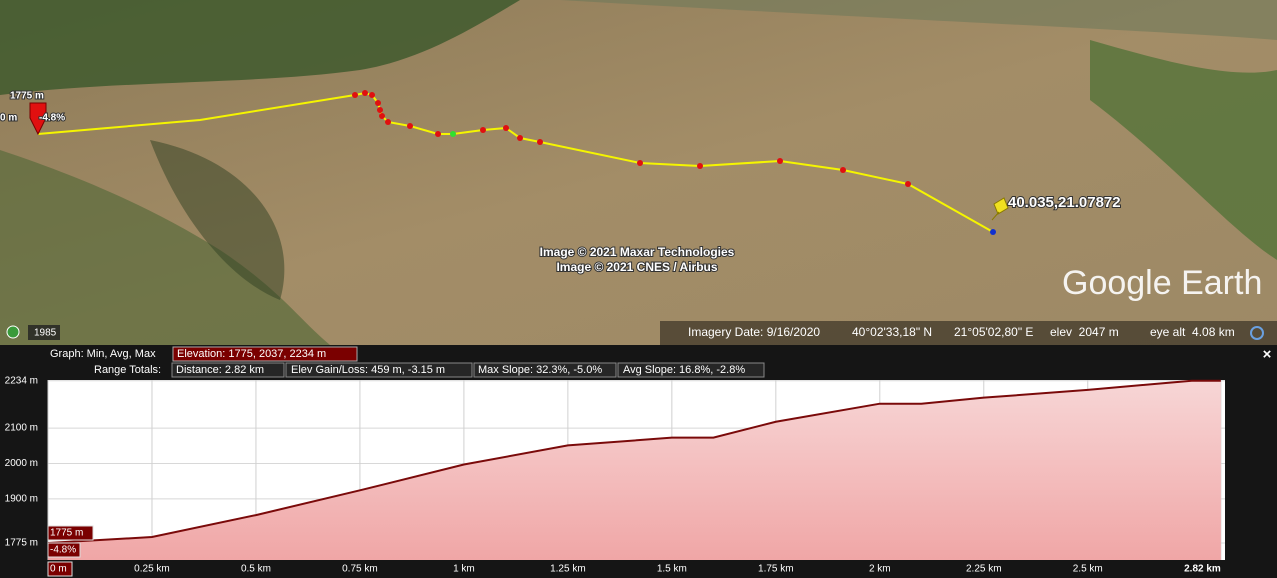 The image size is (1277, 578). I want to click on marker-elevation: 1775 m, so click(27, 96).